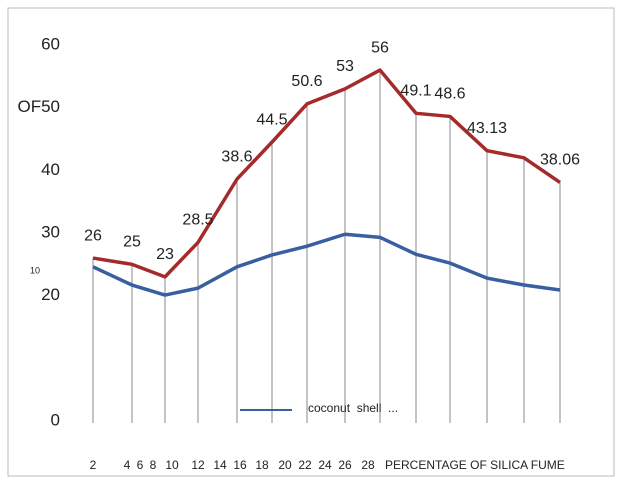  What do you see at coordinates (345, 465) in the screenshot?
I see `x-tick-label: 26` at bounding box center [345, 465].